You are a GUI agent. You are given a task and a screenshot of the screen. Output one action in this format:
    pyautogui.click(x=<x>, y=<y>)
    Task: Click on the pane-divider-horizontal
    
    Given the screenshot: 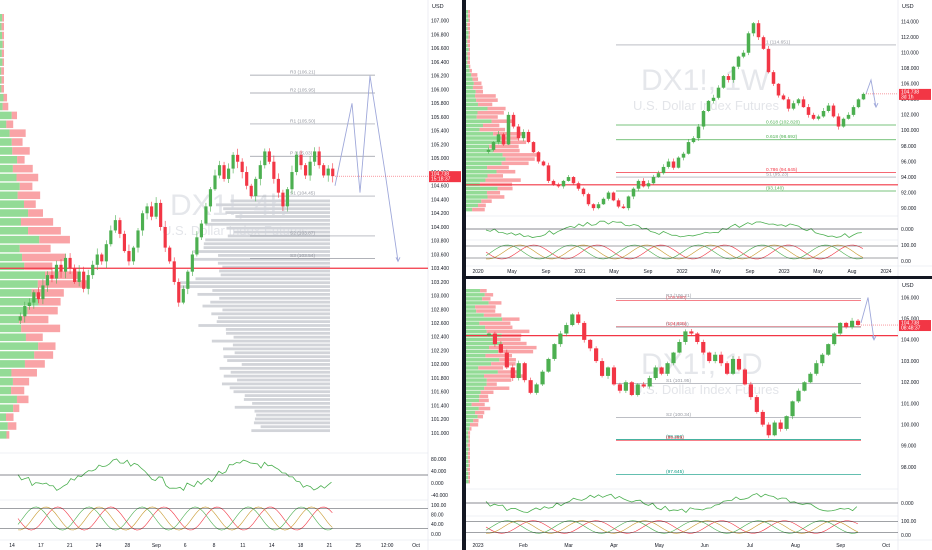 What is the action you would take?
    pyautogui.click(x=699, y=277)
    